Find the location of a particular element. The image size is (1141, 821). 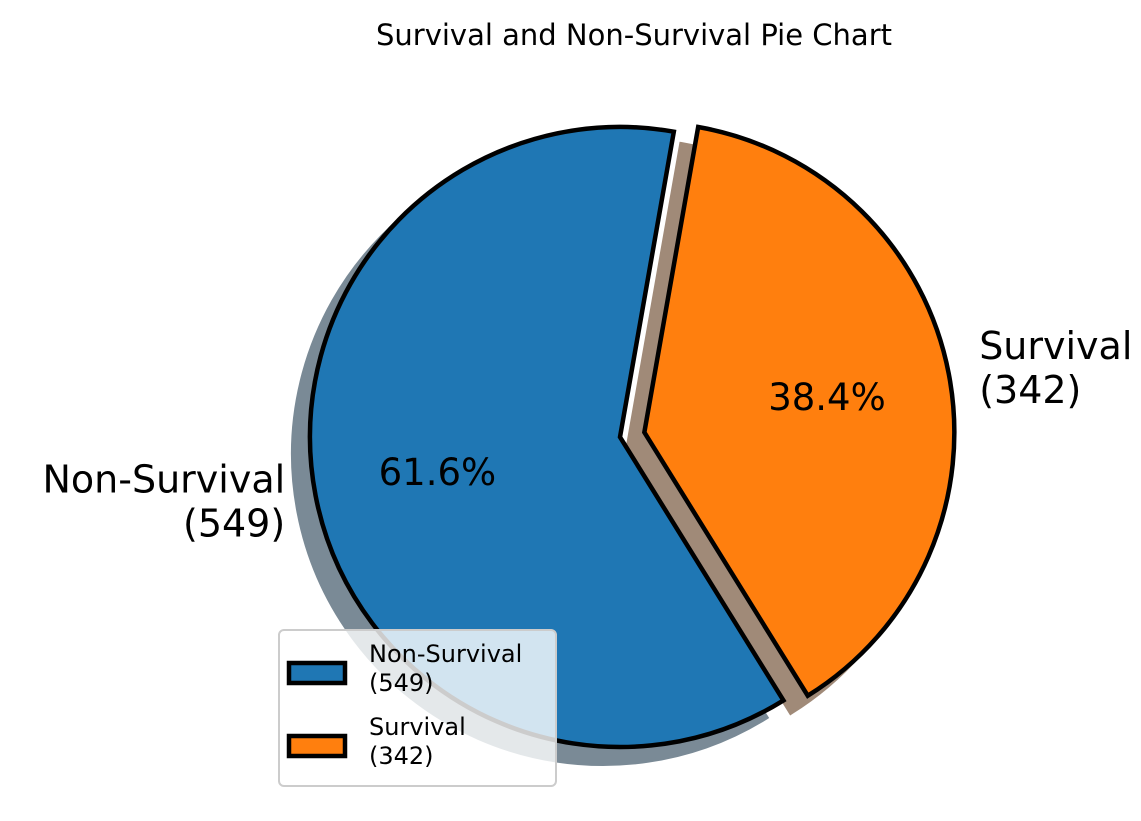

chart-title: Survival and Non-Survival Pie Chart is located at coordinates (634, 35).